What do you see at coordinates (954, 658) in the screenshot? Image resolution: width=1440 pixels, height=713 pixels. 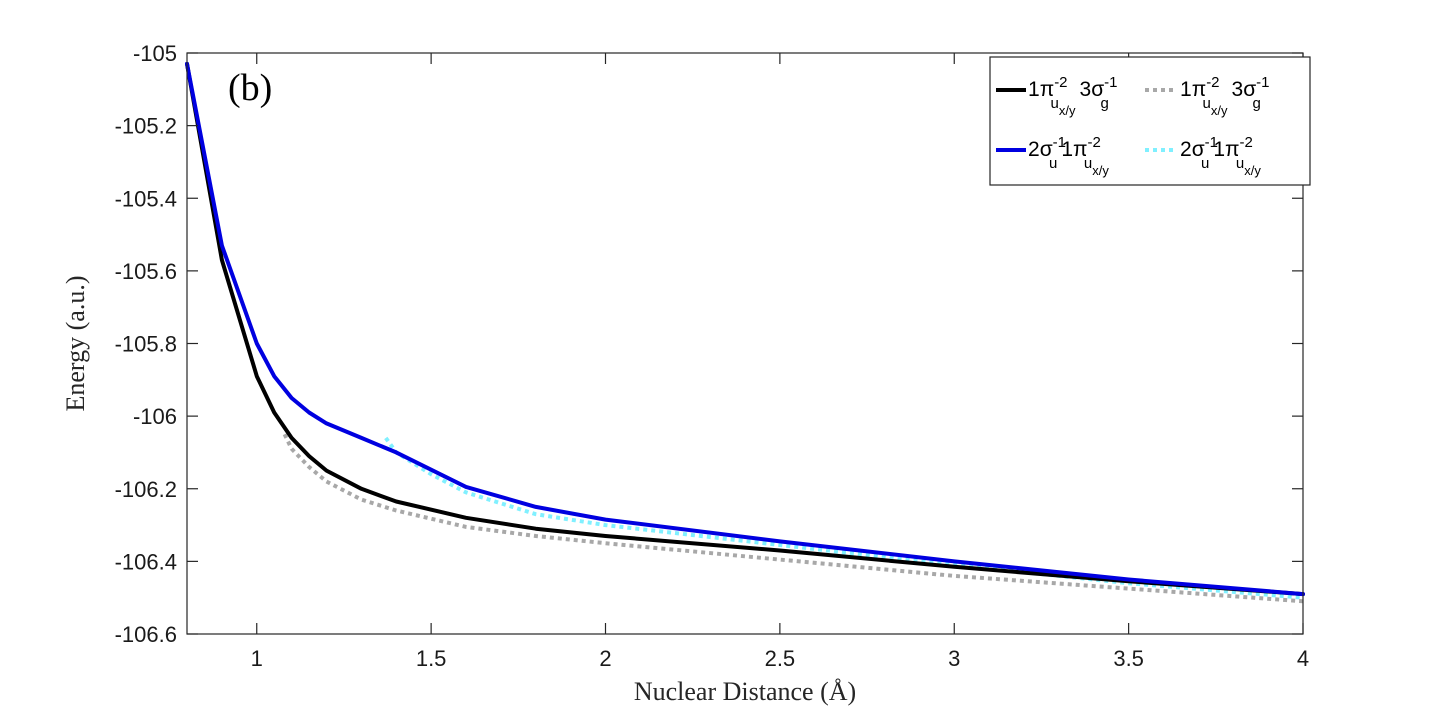 I see `x-tick-label: 3` at bounding box center [954, 658].